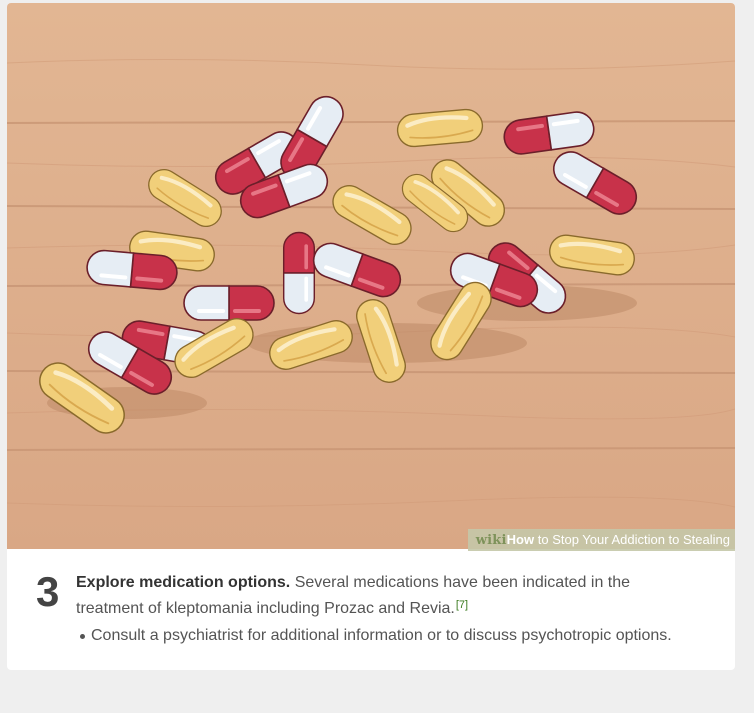 This screenshot has width=754, height=713. I want to click on watermark-title: to Stop Your Addiction to Stealing, so click(632, 539).